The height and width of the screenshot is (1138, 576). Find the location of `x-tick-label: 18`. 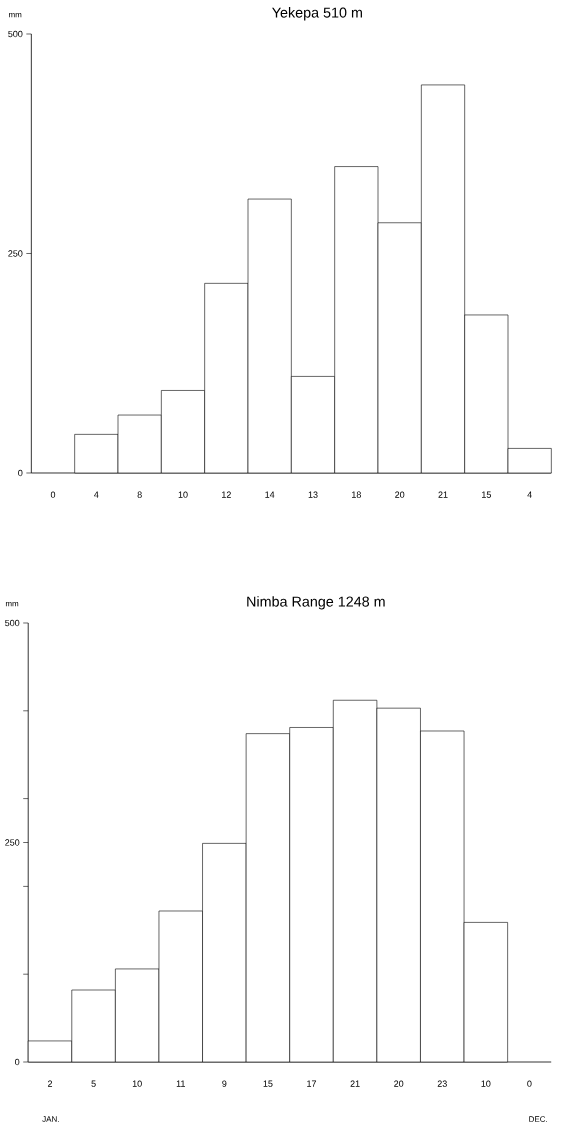

x-tick-label: 18 is located at coordinates (356, 494).